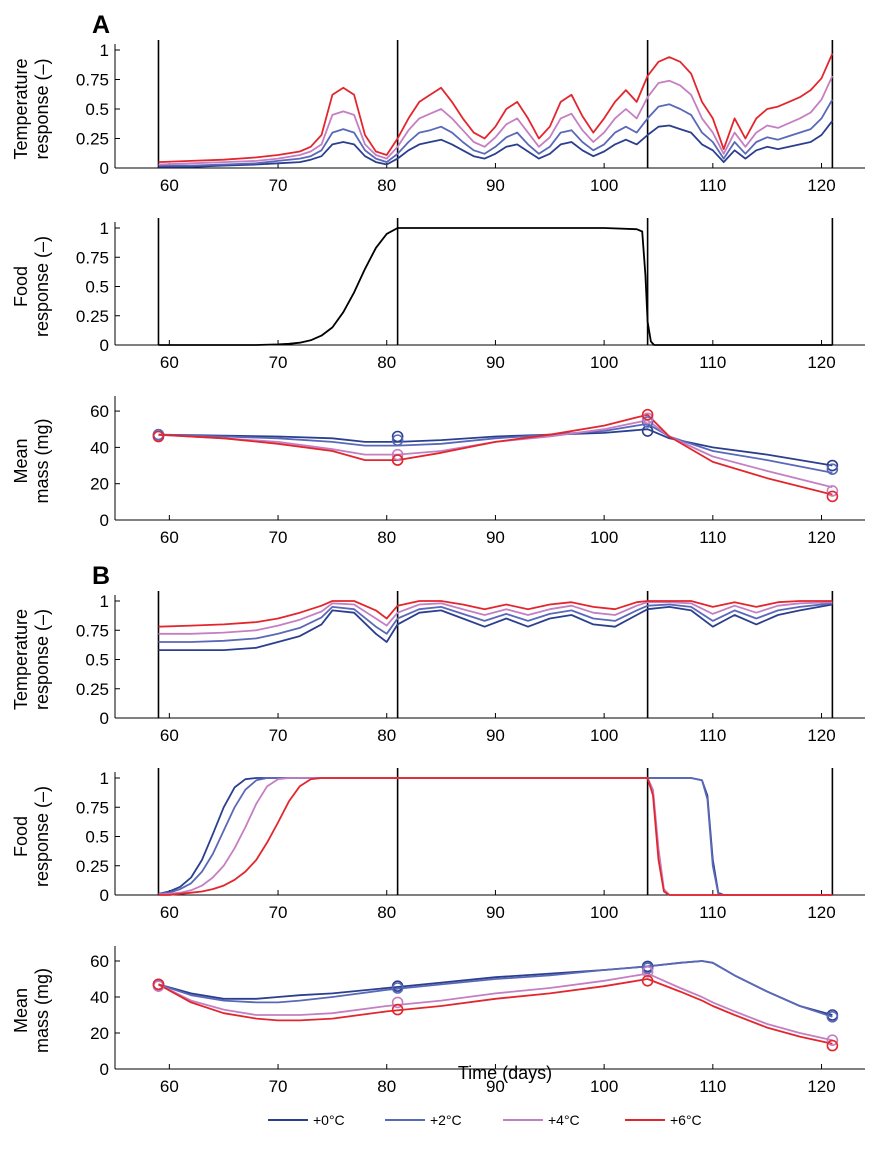 This screenshot has height=1157, width=891. I want to click on legend-label: +0°C, so click(329, 1120).